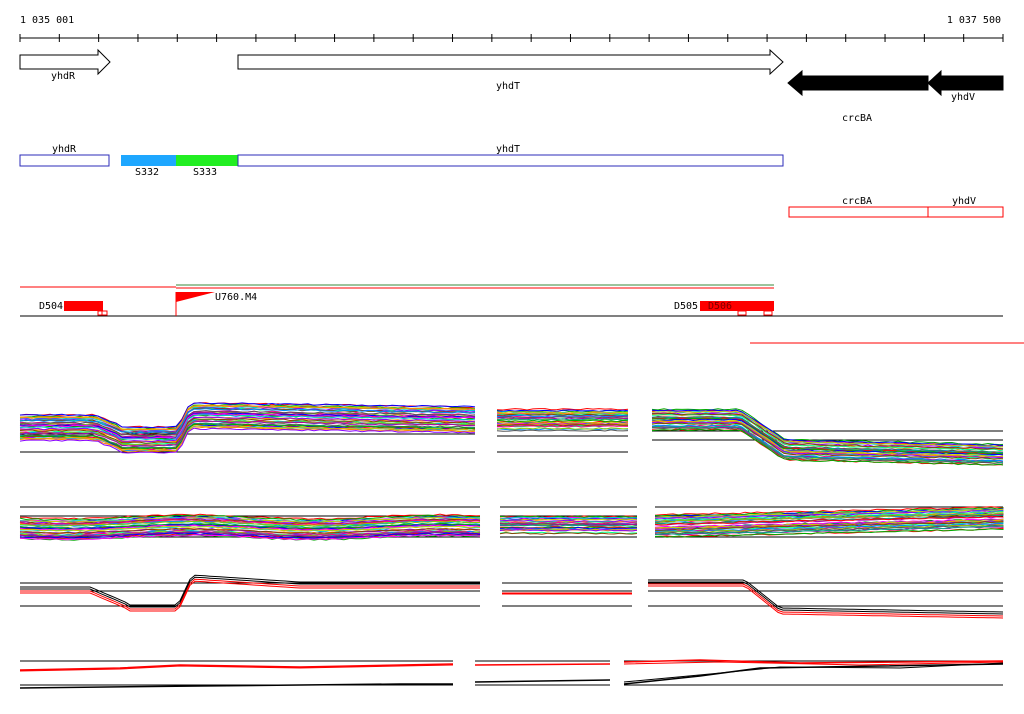 The width and height of the screenshot is (1024, 714). What do you see at coordinates (963, 97) in the screenshot?
I see `gene-label-yhdV: yhdV` at bounding box center [963, 97].